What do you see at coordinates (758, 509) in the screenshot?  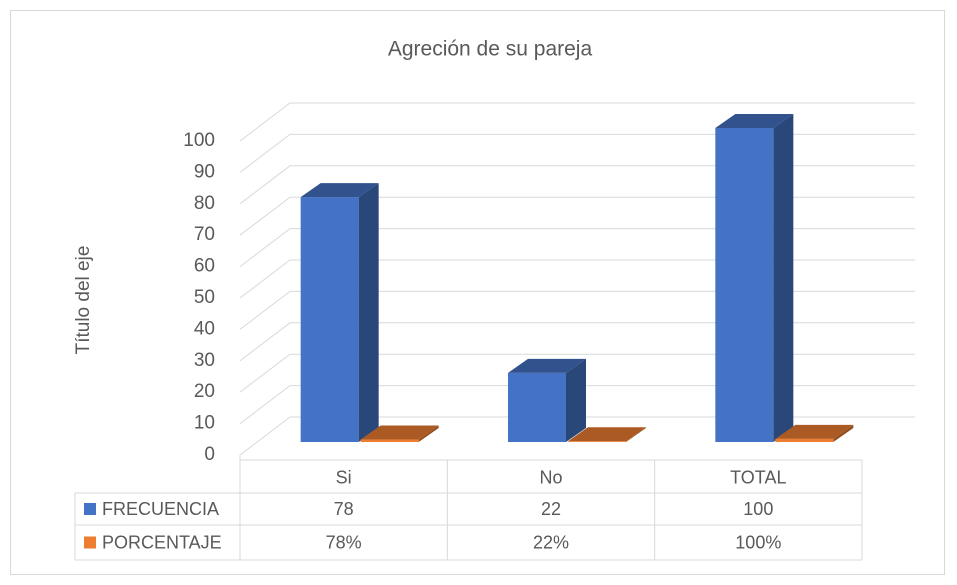 I see `table-value: 100` at bounding box center [758, 509].